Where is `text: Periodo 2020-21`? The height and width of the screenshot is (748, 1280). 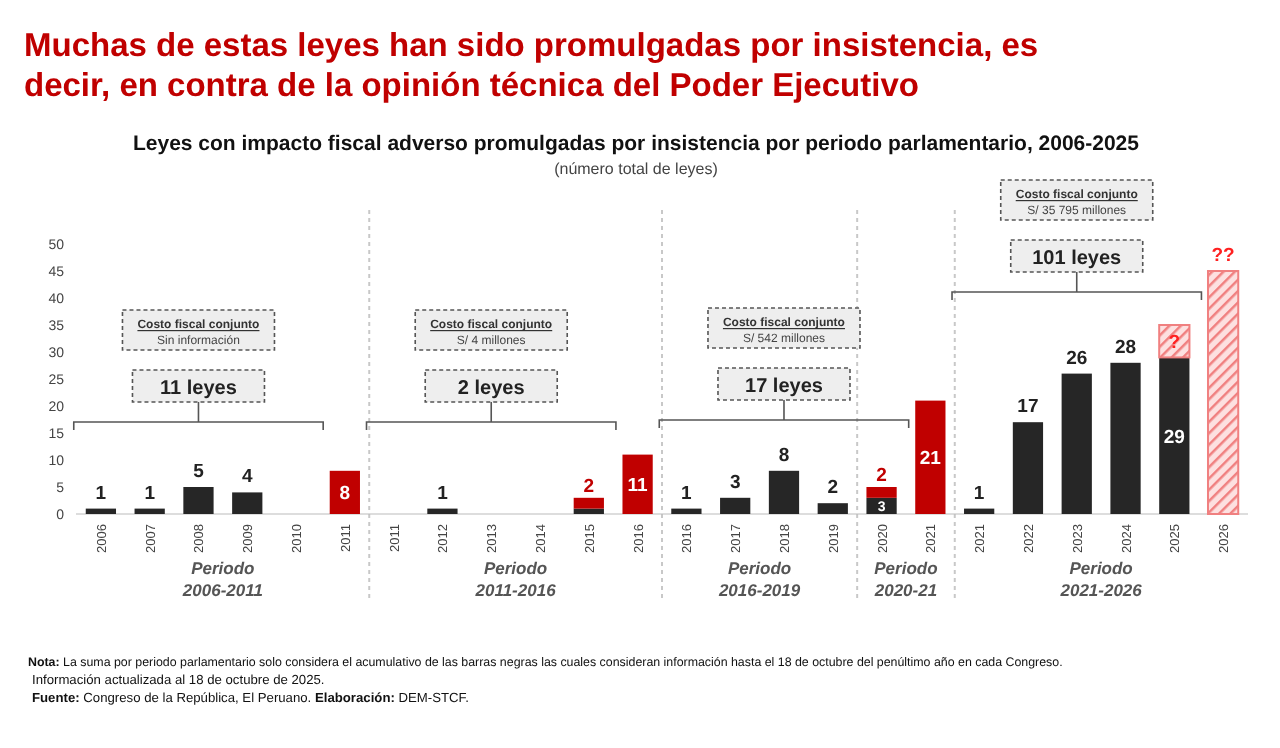
text: Periodo 2020-21 is located at coordinates (905, 579).